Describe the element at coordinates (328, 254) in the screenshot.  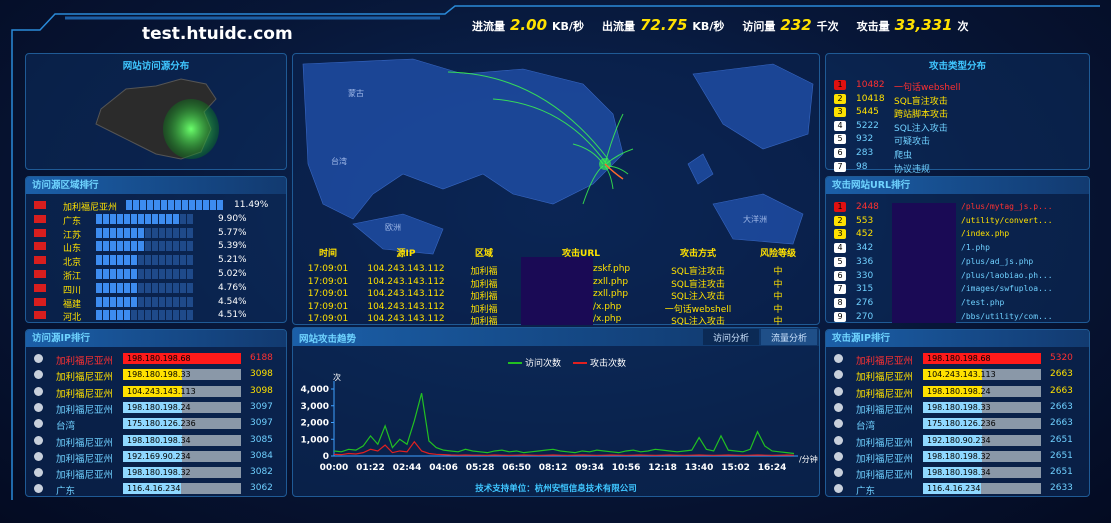
I see `table-header: 时间` at that location.